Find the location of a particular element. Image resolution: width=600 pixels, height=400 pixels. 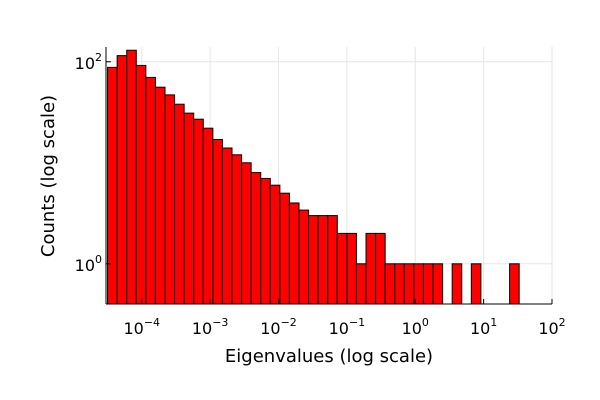

x-ticks: 10⁻⁴ 10⁻³ 10⁻² 10⁻¹ 10⁰ 10¹ 10² is located at coordinates (344, 318).